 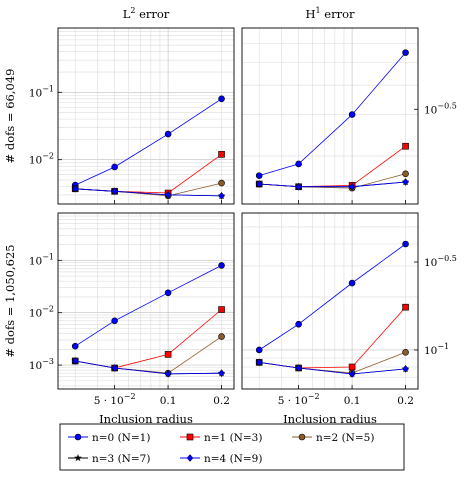 I want to click on x-tick-label-4-3: 0.2, so click(x=405, y=401).